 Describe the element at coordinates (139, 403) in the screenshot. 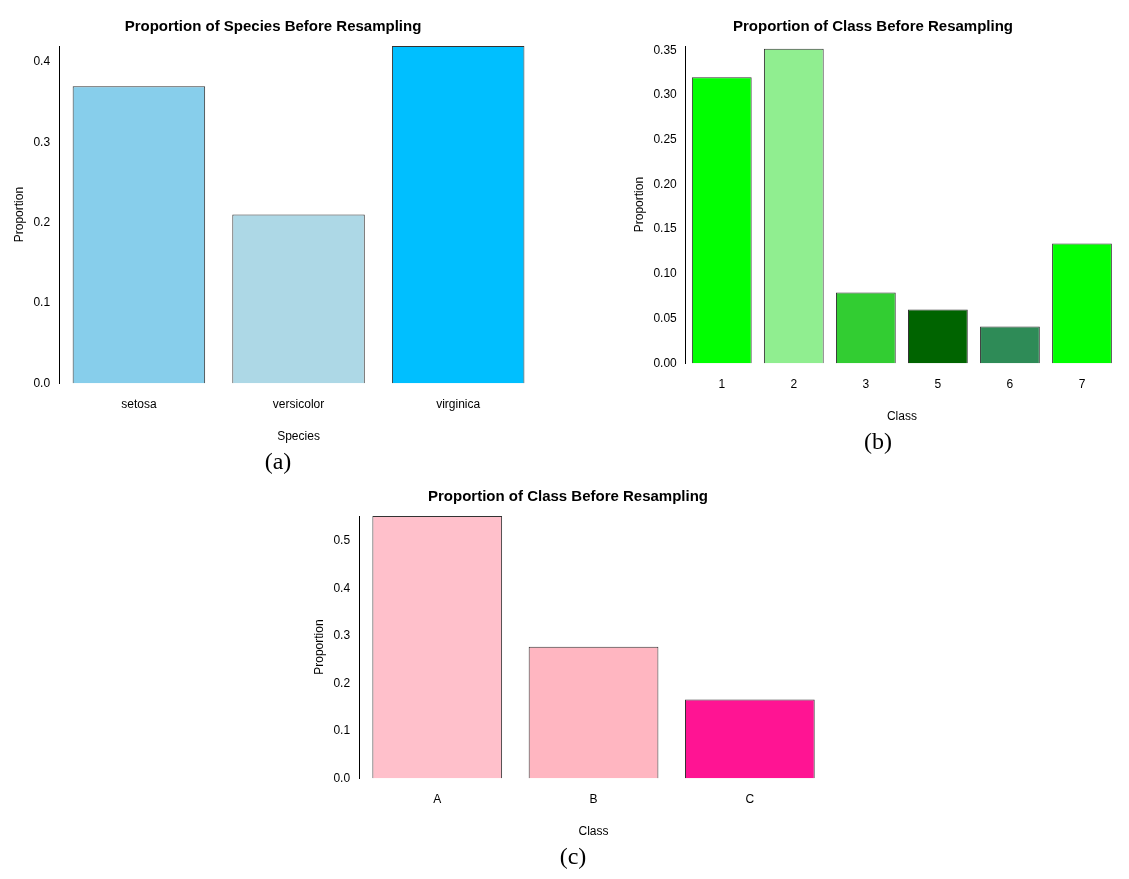

I see `x-tick-label: setosa` at that location.